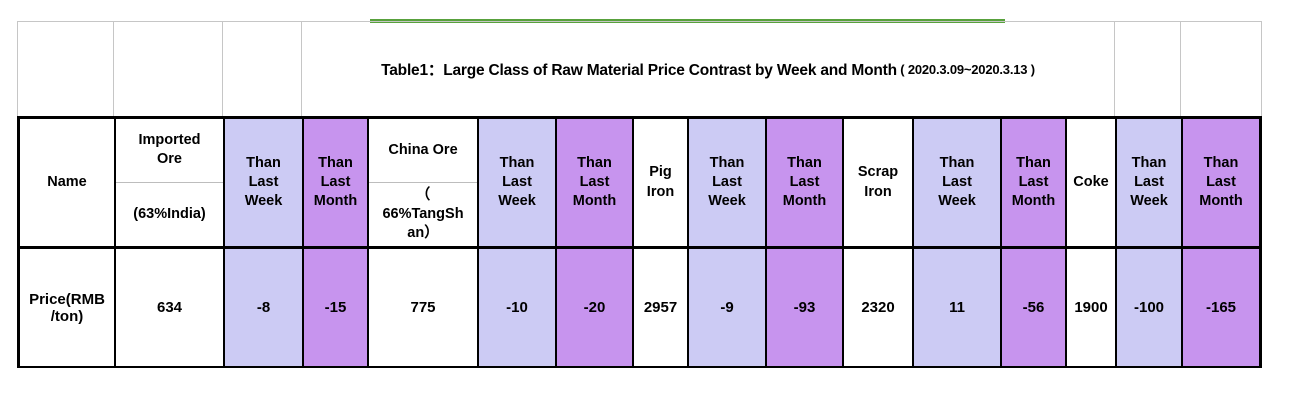 The image size is (1292, 416). What do you see at coordinates (423, 151) in the screenshot?
I see `header-cell-china-ore-main: China Ore` at bounding box center [423, 151].